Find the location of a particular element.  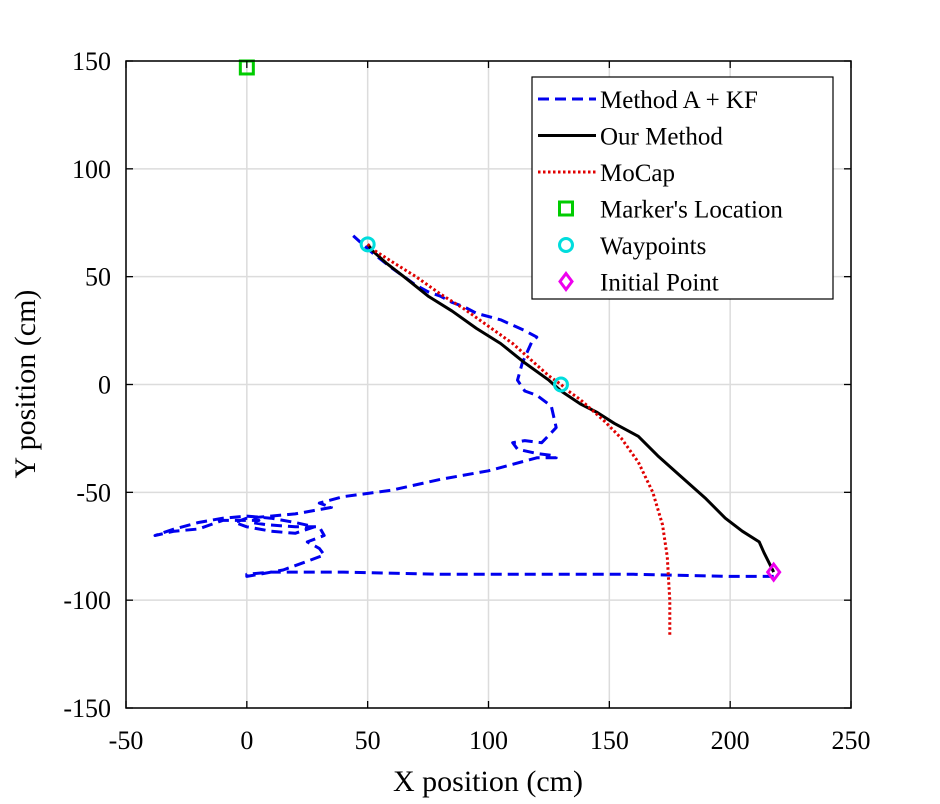

x-axis-title: X position (cm) is located at coordinates (488, 781).